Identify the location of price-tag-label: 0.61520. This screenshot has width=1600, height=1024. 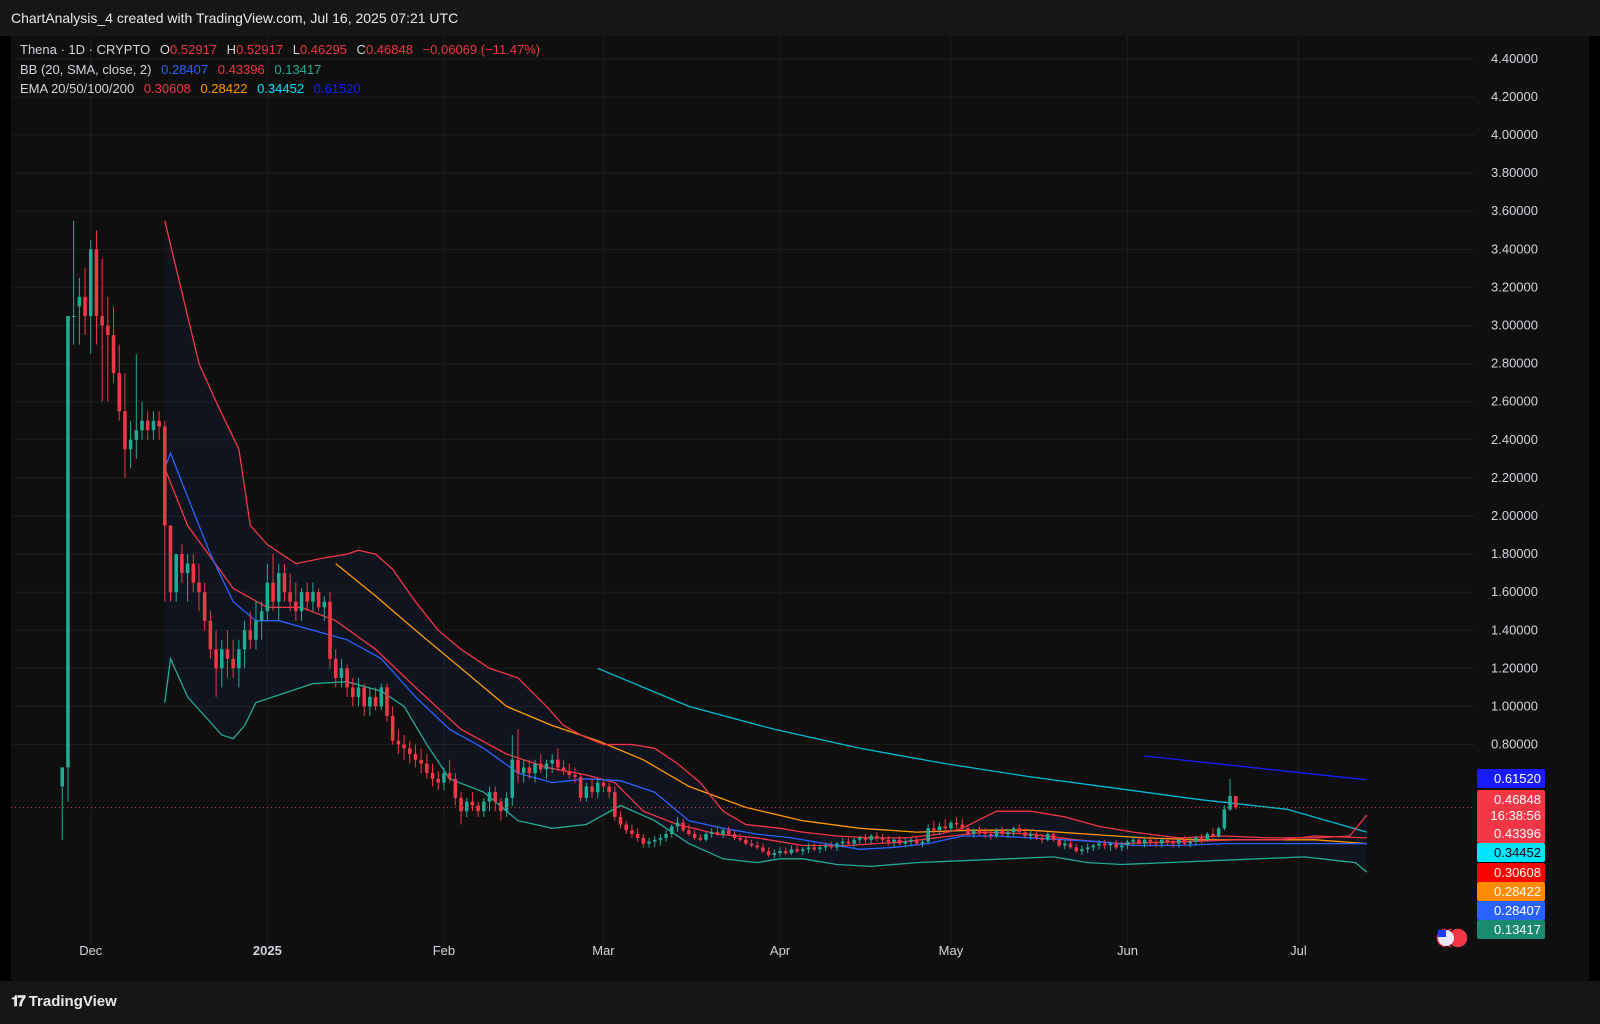
(1517, 778).